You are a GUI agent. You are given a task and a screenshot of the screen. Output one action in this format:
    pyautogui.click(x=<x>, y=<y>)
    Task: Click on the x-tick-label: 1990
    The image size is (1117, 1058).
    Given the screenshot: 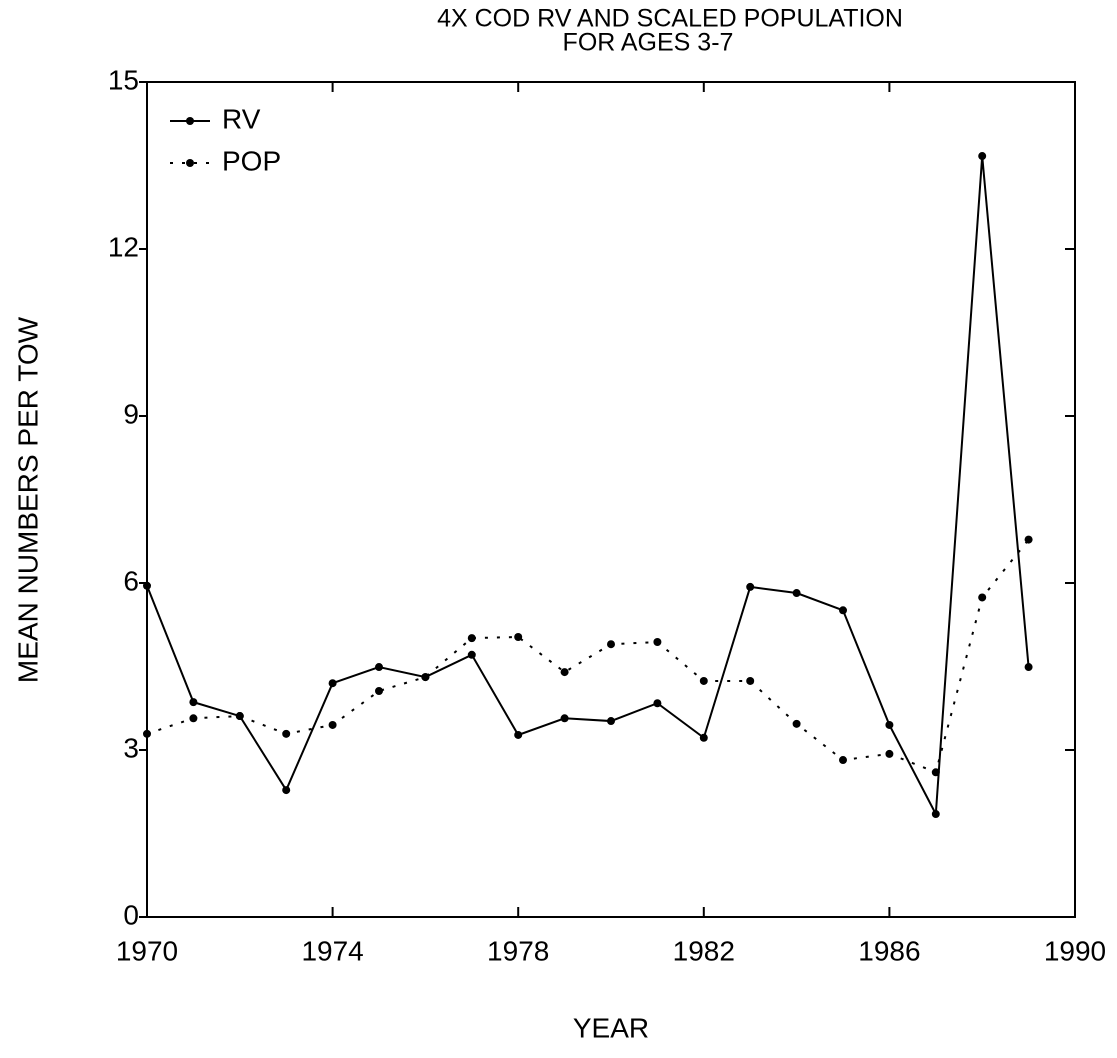 What is the action you would take?
    pyautogui.click(x=1075, y=950)
    